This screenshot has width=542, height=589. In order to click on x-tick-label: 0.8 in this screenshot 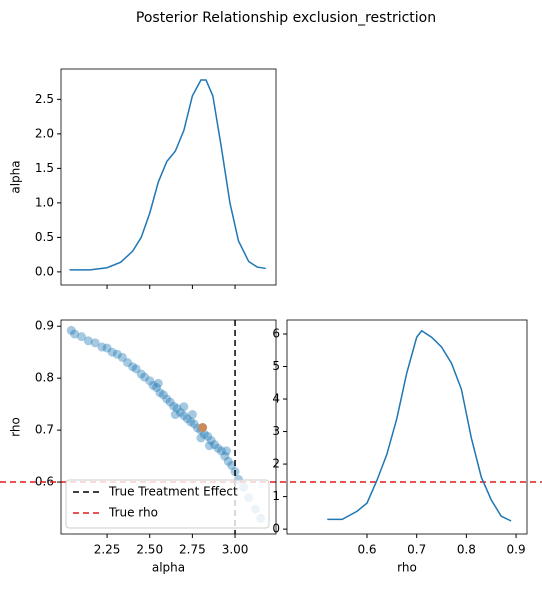, I will do `click(466, 550)`.